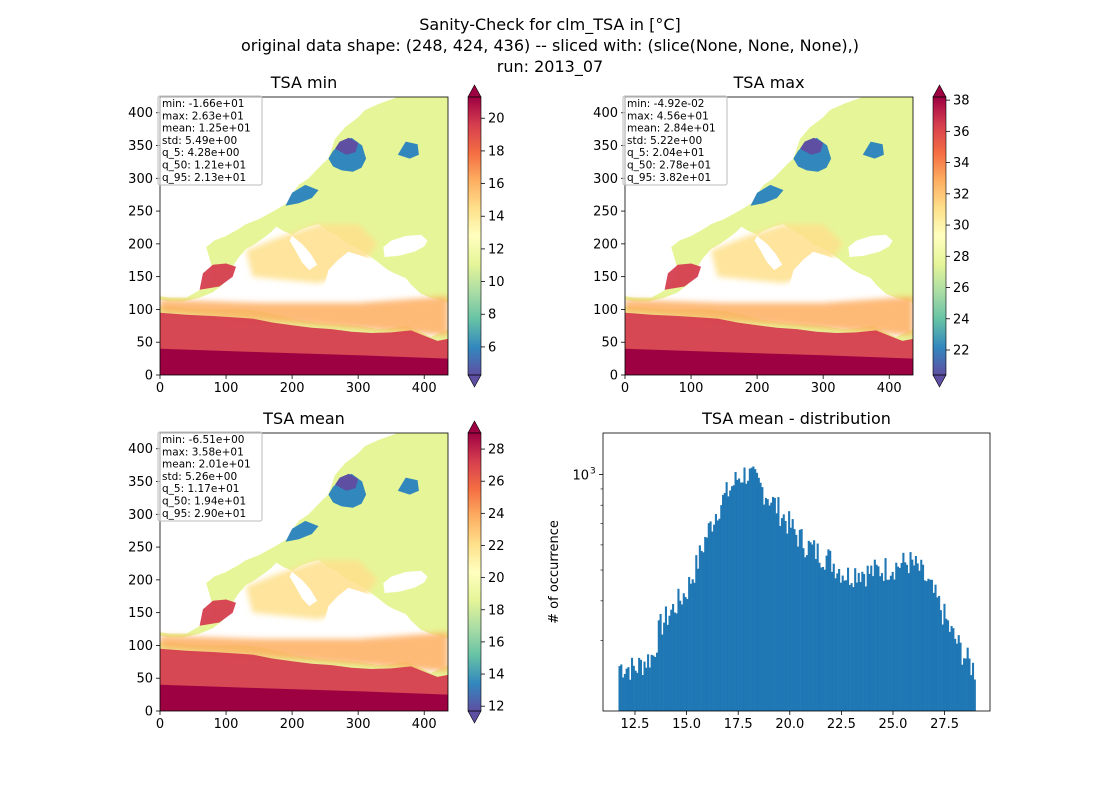 This screenshot has width=1100, height=800. I want to click on stats-line: q_50: 1.21e+01, so click(204, 166).